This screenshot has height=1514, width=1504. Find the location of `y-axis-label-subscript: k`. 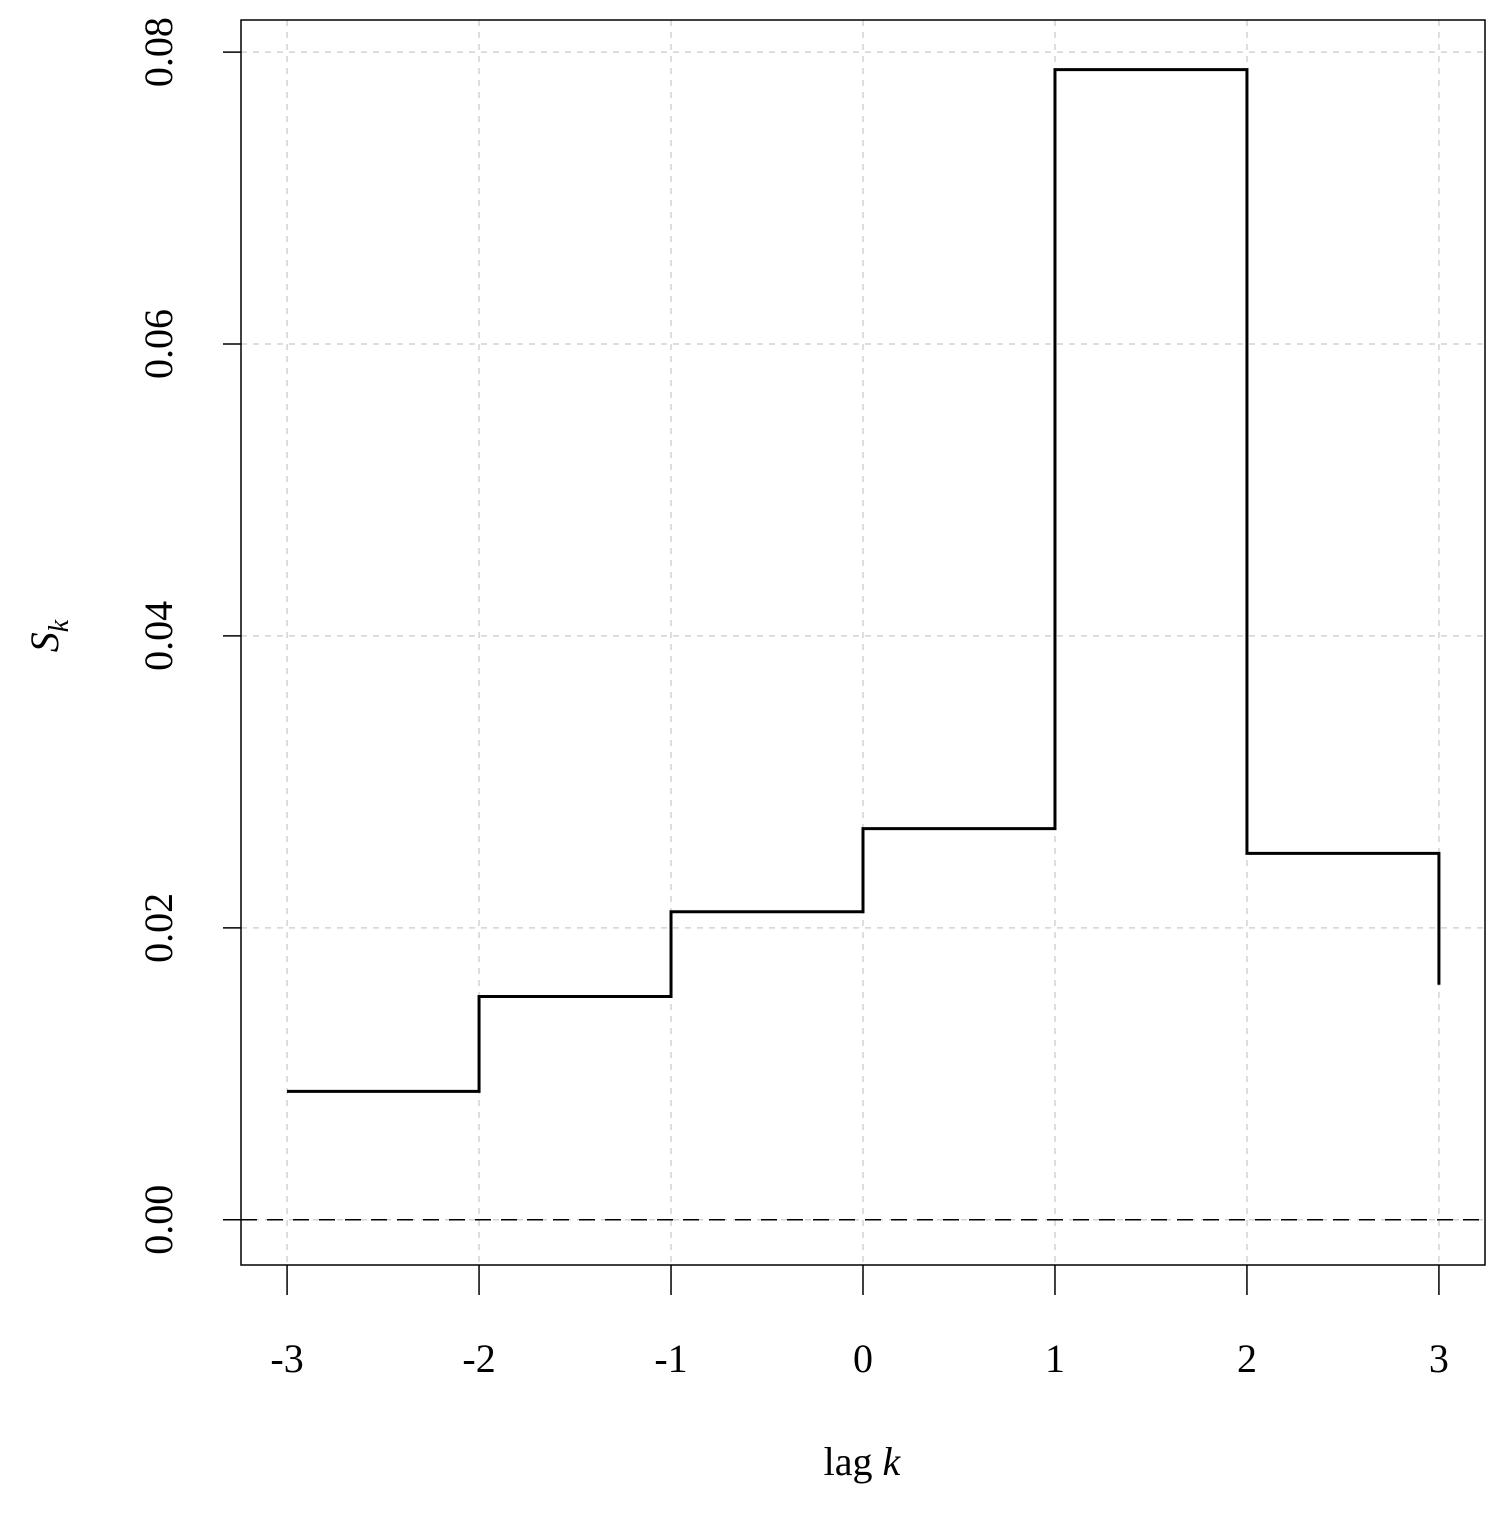

y-axis-label-subscript: k is located at coordinates (59, 625).